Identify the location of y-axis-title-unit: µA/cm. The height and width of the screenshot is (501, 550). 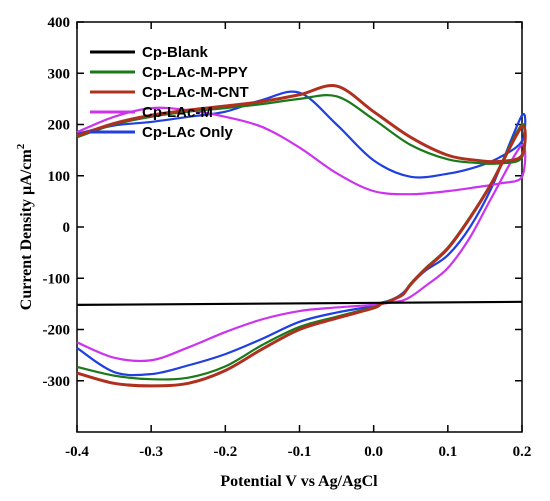
(26, 172).